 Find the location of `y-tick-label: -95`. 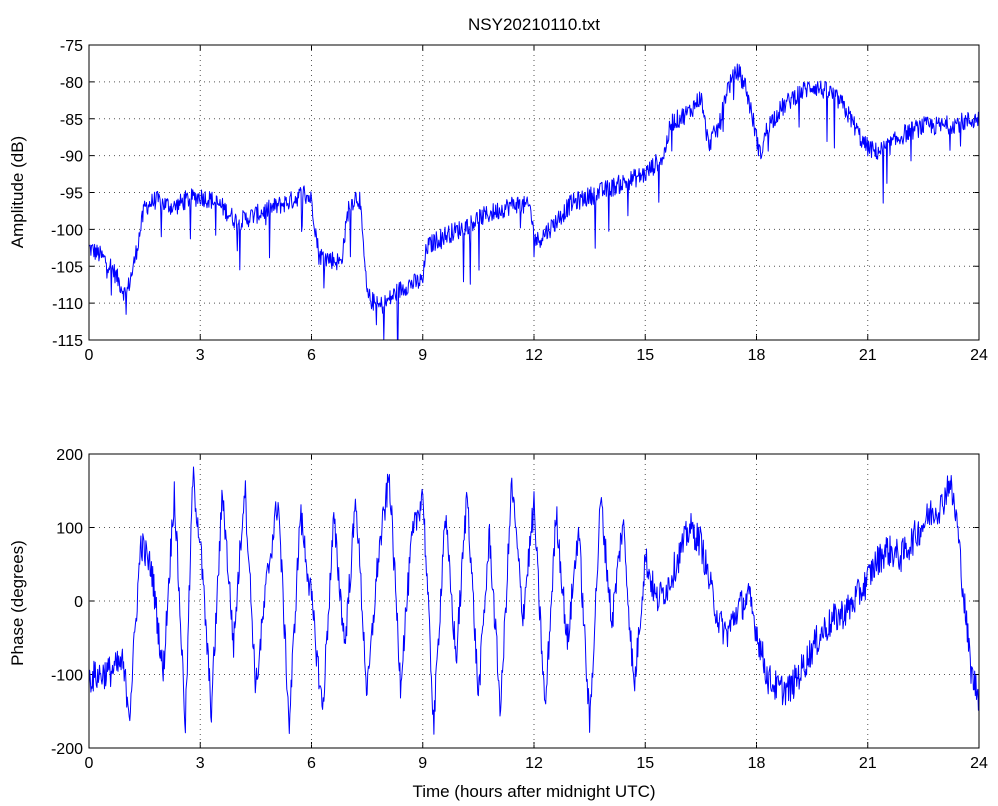

y-tick-label: -95 is located at coordinates (71, 194).